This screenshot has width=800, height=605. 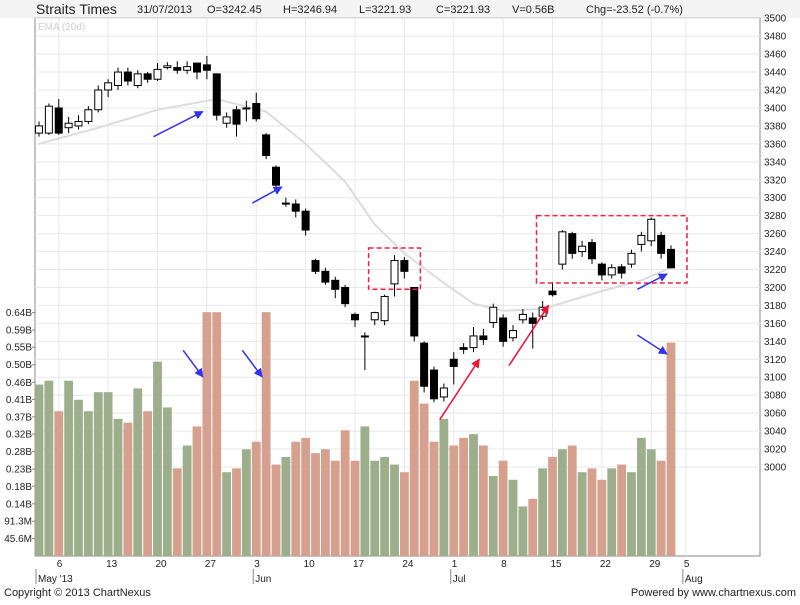 What do you see at coordinates (19, 331) in the screenshot?
I see `volume-tick-label: 0.59B` at bounding box center [19, 331].